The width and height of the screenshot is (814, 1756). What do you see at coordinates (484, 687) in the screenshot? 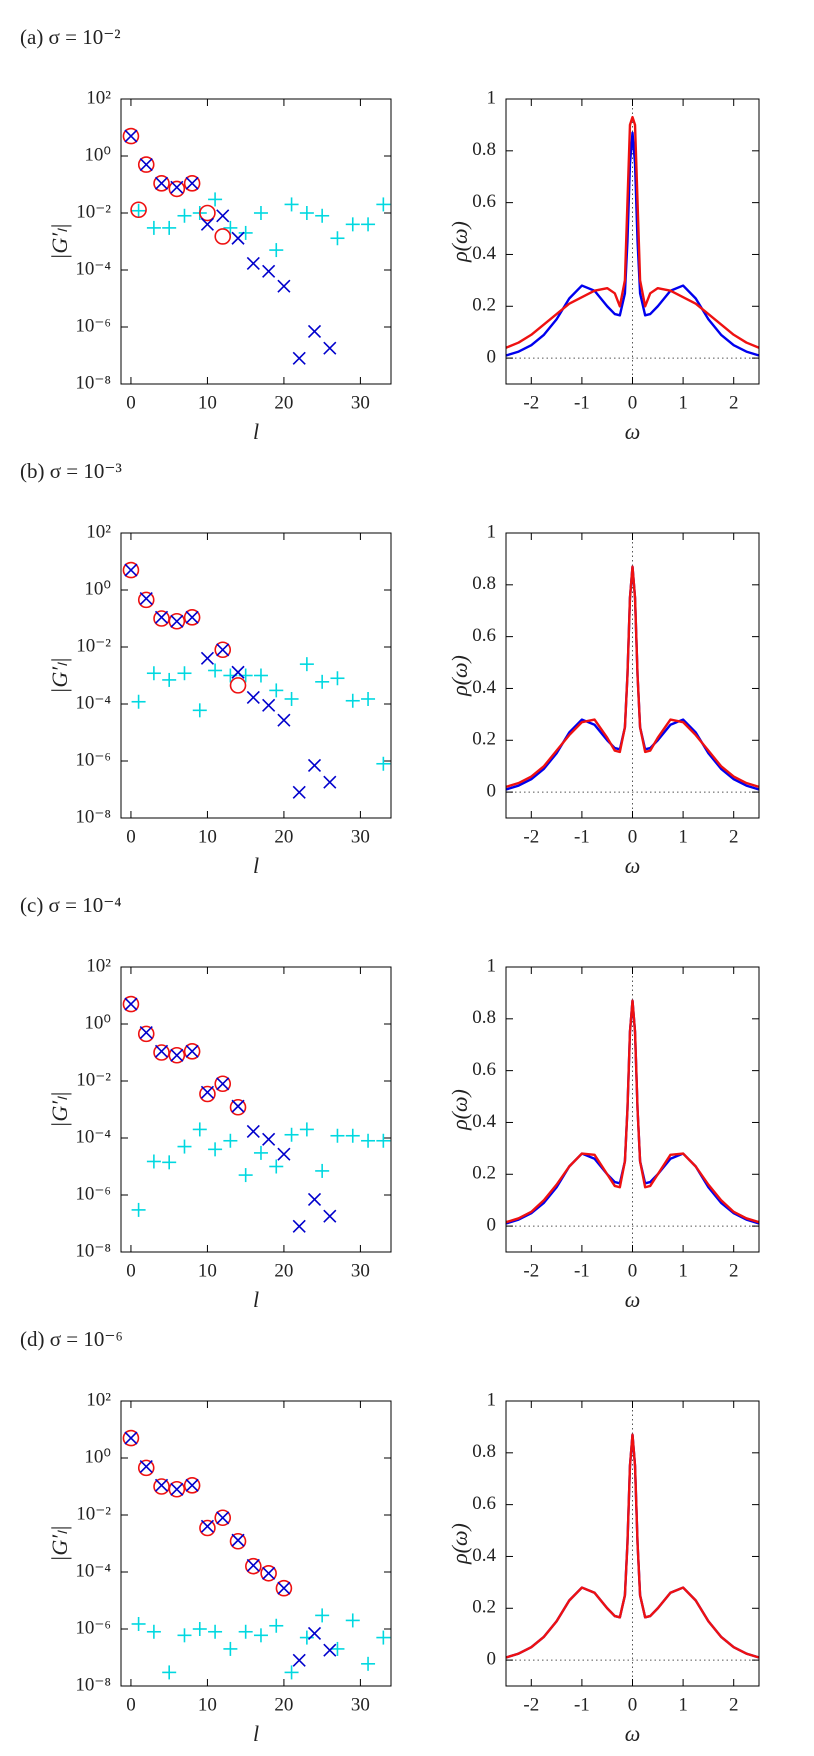
I see `y-tick-label: 0.4` at bounding box center [484, 687].